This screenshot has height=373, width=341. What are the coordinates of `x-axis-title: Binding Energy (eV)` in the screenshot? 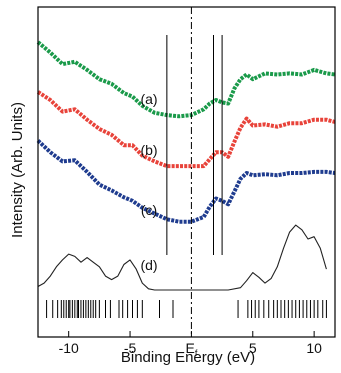 It's located at (188, 357).